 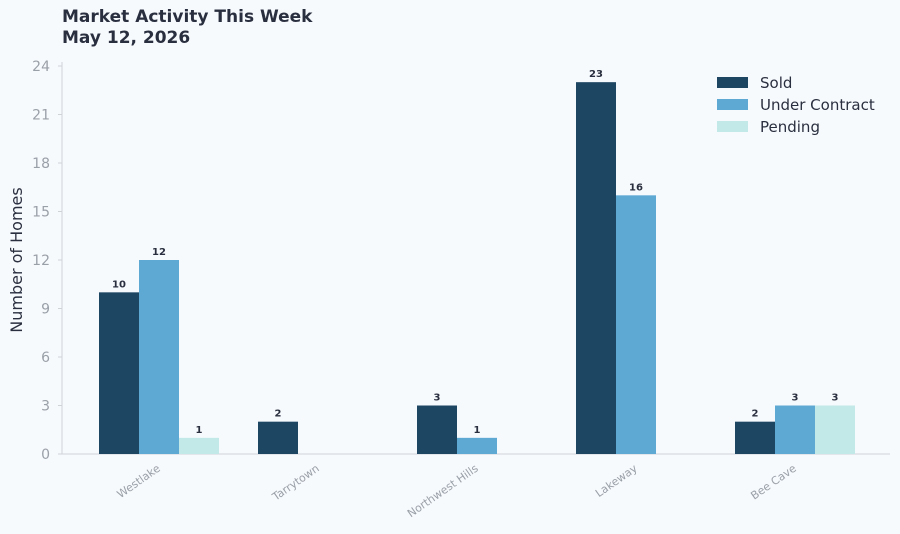 I want to click on y-tick-label: 9, so click(x=45, y=310).